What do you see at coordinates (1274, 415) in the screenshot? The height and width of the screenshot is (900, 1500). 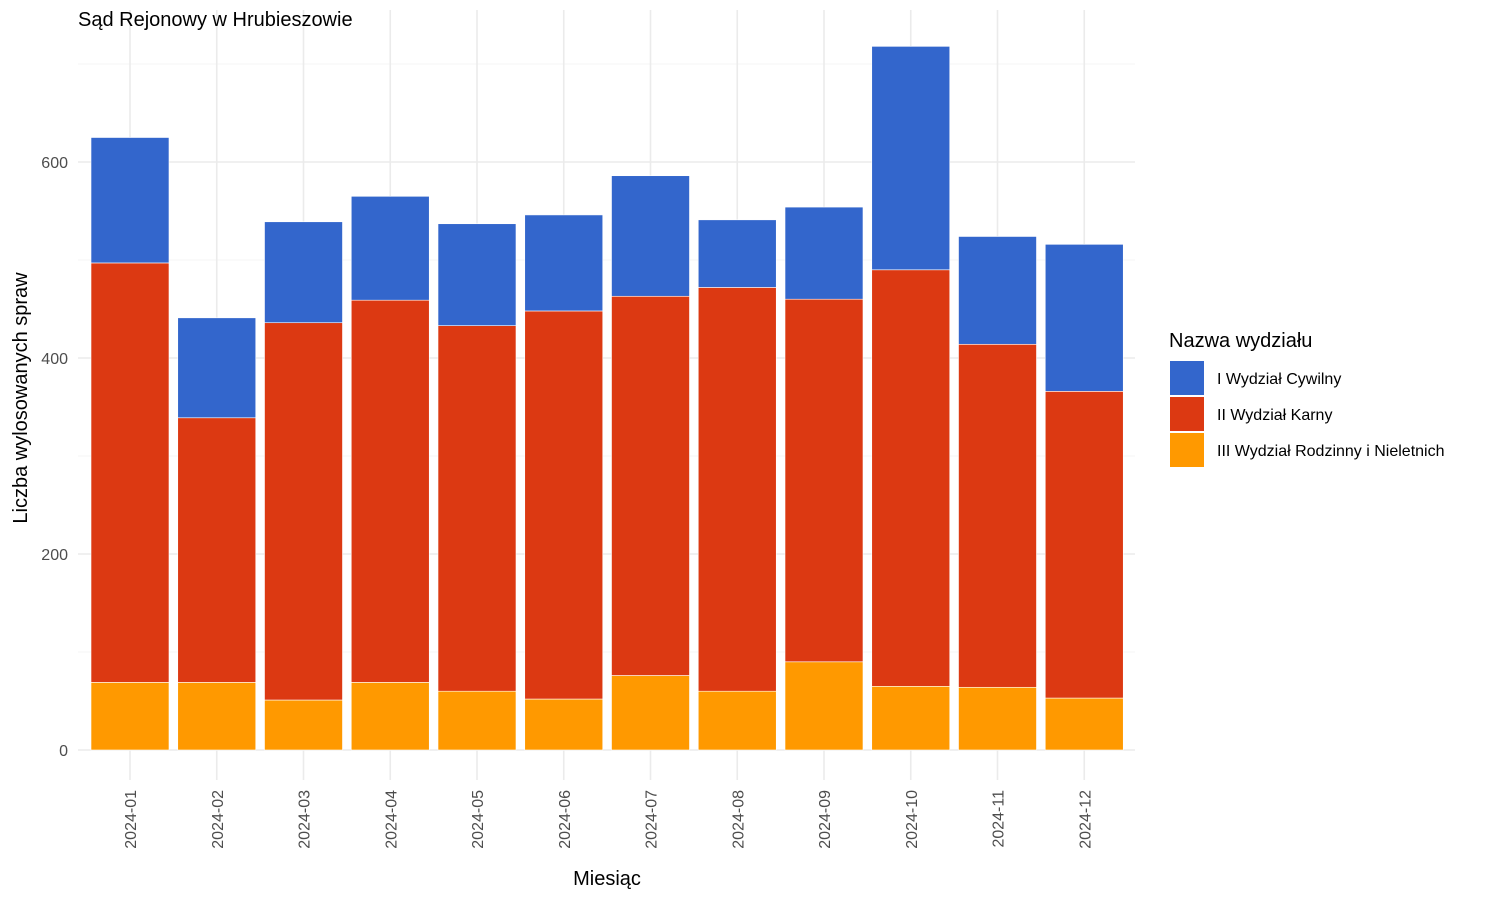 I see `legend-label: II Wydział Karny` at bounding box center [1274, 415].